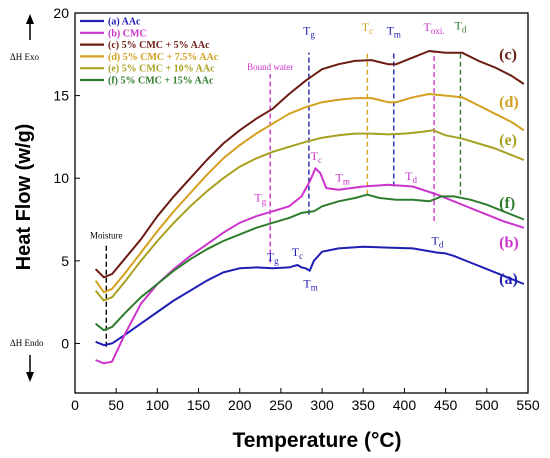  What do you see at coordinates (30, 368) in the screenshot?
I see `endo-arrow-icon` at bounding box center [30, 368].